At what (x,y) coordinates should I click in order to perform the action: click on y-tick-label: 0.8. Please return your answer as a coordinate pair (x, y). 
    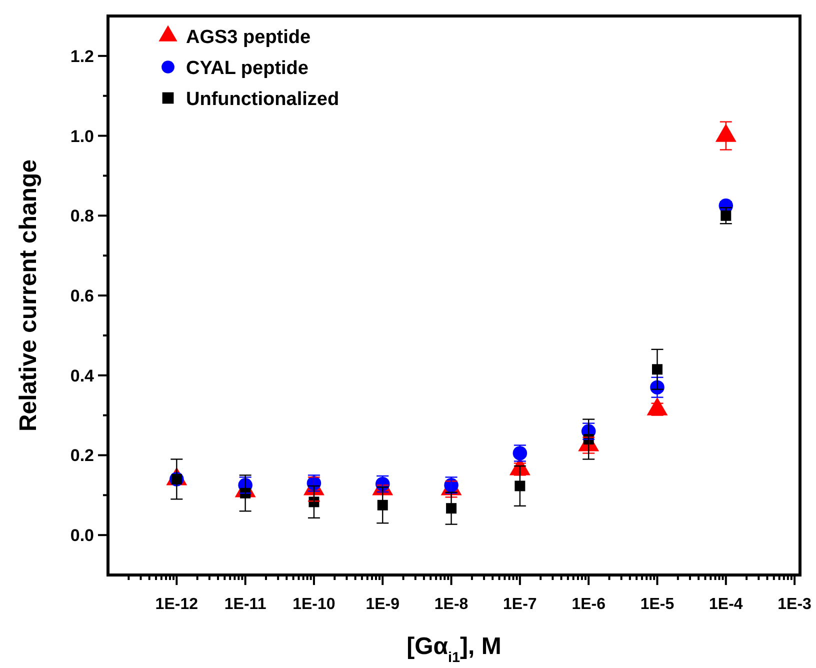
    Looking at the image, I should click on (82, 216).